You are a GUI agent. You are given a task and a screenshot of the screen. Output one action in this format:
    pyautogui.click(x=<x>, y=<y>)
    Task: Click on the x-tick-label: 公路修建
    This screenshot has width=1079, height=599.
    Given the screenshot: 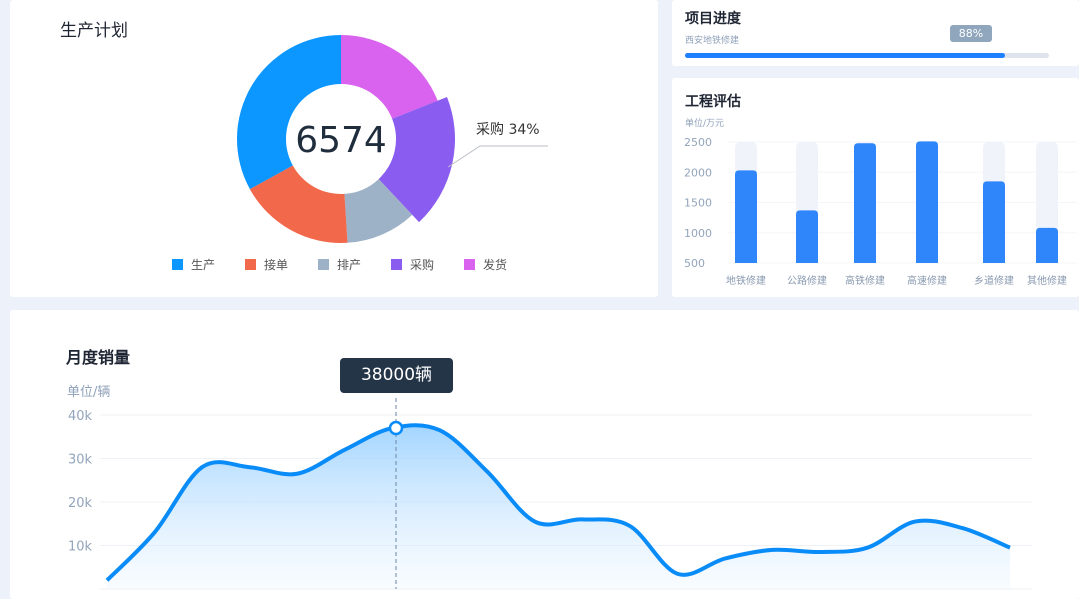 What is the action you would take?
    pyautogui.click(x=807, y=280)
    